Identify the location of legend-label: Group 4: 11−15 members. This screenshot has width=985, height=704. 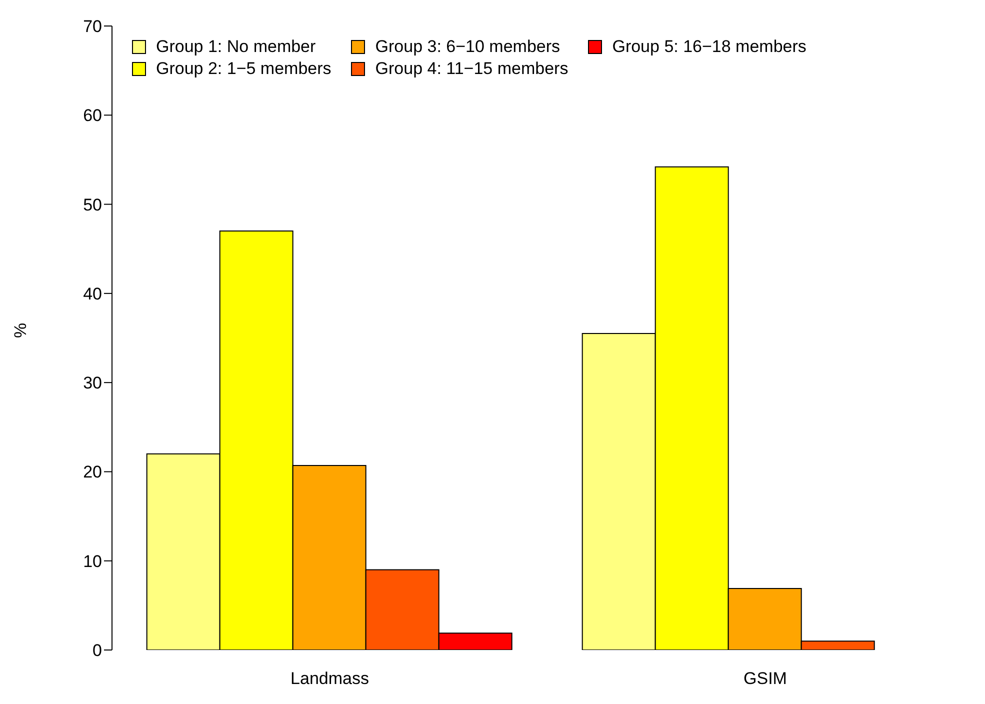
(471, 69).